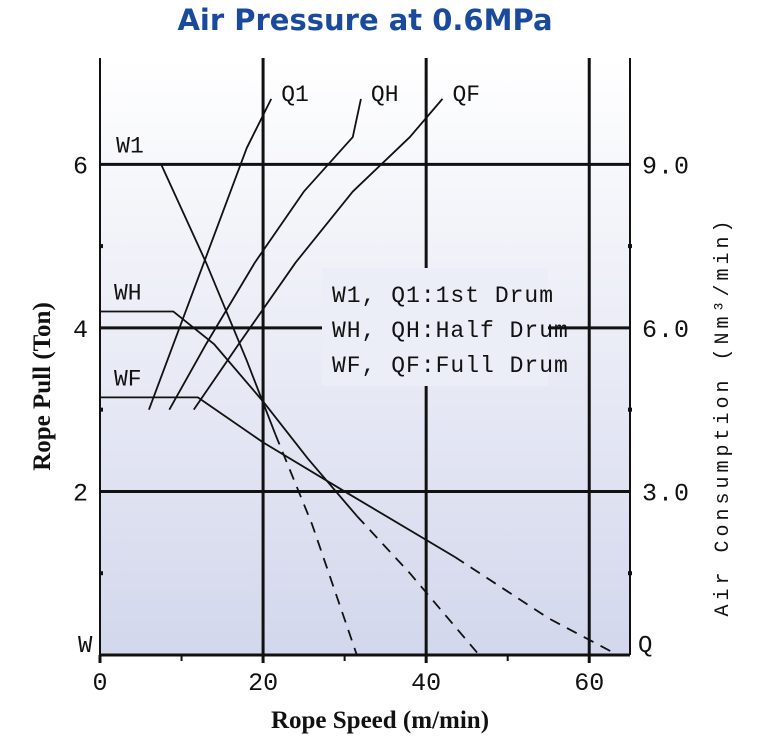 Image resolution: width=761 pixels, height=742 pixels. I want to click on legend-box, so click(435, 327).